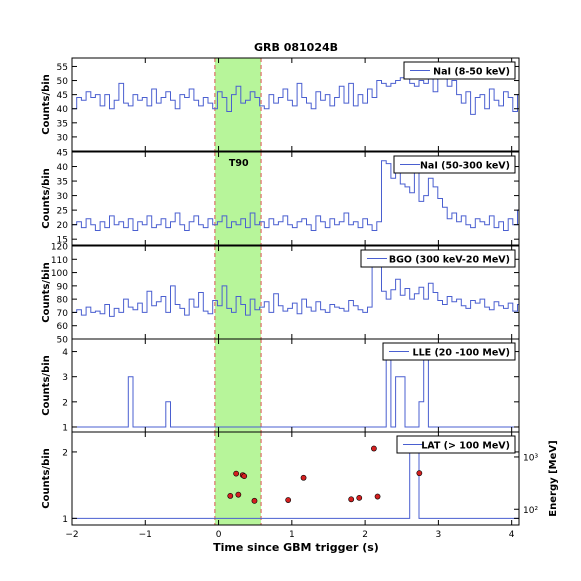 This screenshot has height=581, width=581. Describe the element at coordinates (62, 68) in the screenshot. I see `y-tick-label: 55` at that location.